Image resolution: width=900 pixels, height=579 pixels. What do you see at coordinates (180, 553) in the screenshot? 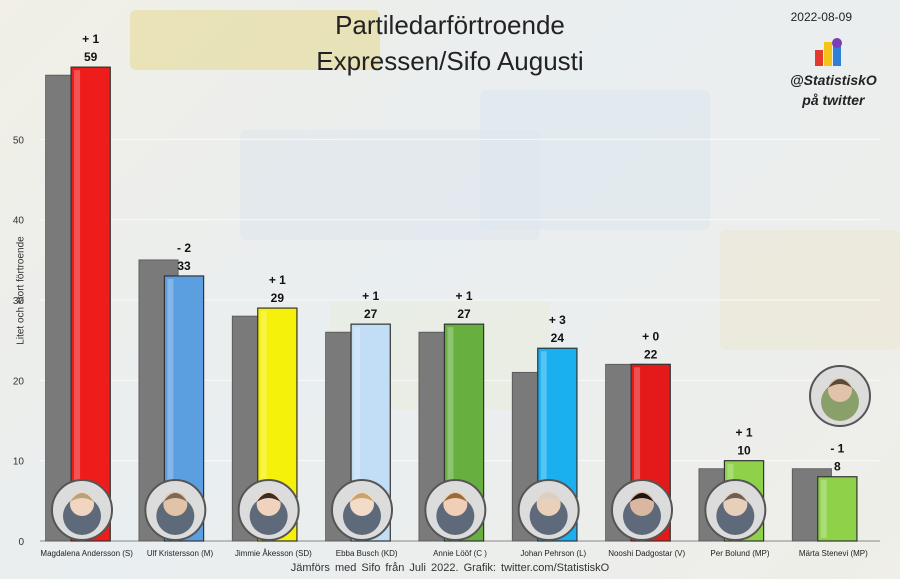
I see `x-tick-label: Ulf Kristersson (M)` at bounding box center [180, 553].